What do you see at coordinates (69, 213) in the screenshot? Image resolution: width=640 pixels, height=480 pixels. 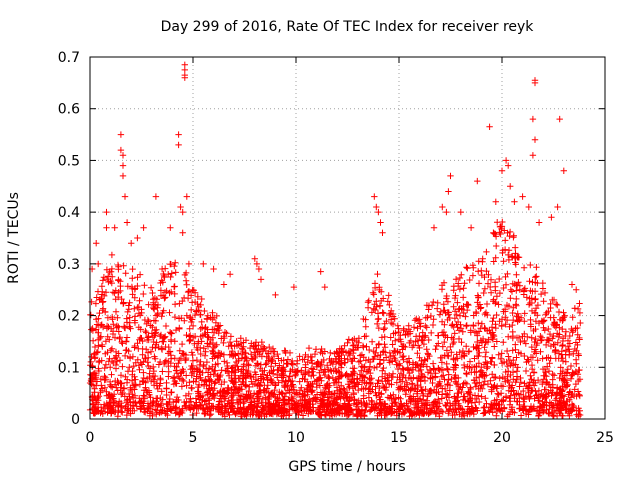 I see `y-tick-label: 0.4` at bounding box center [69, 213].